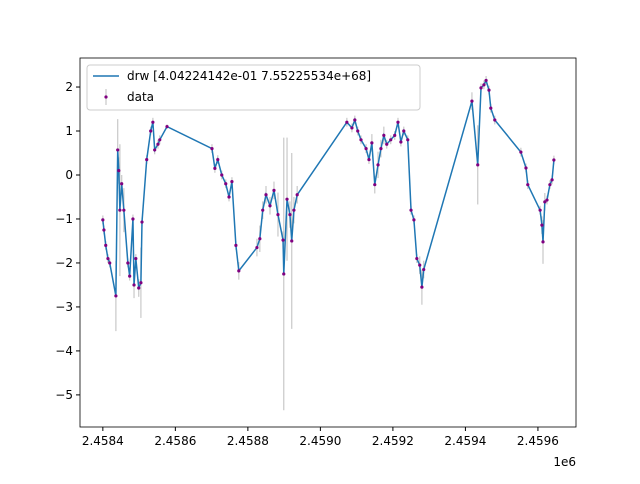  What do you see at coordinates (253, 87) in the screenshot?
I see `legend-box` at bounding box center [253, 87].